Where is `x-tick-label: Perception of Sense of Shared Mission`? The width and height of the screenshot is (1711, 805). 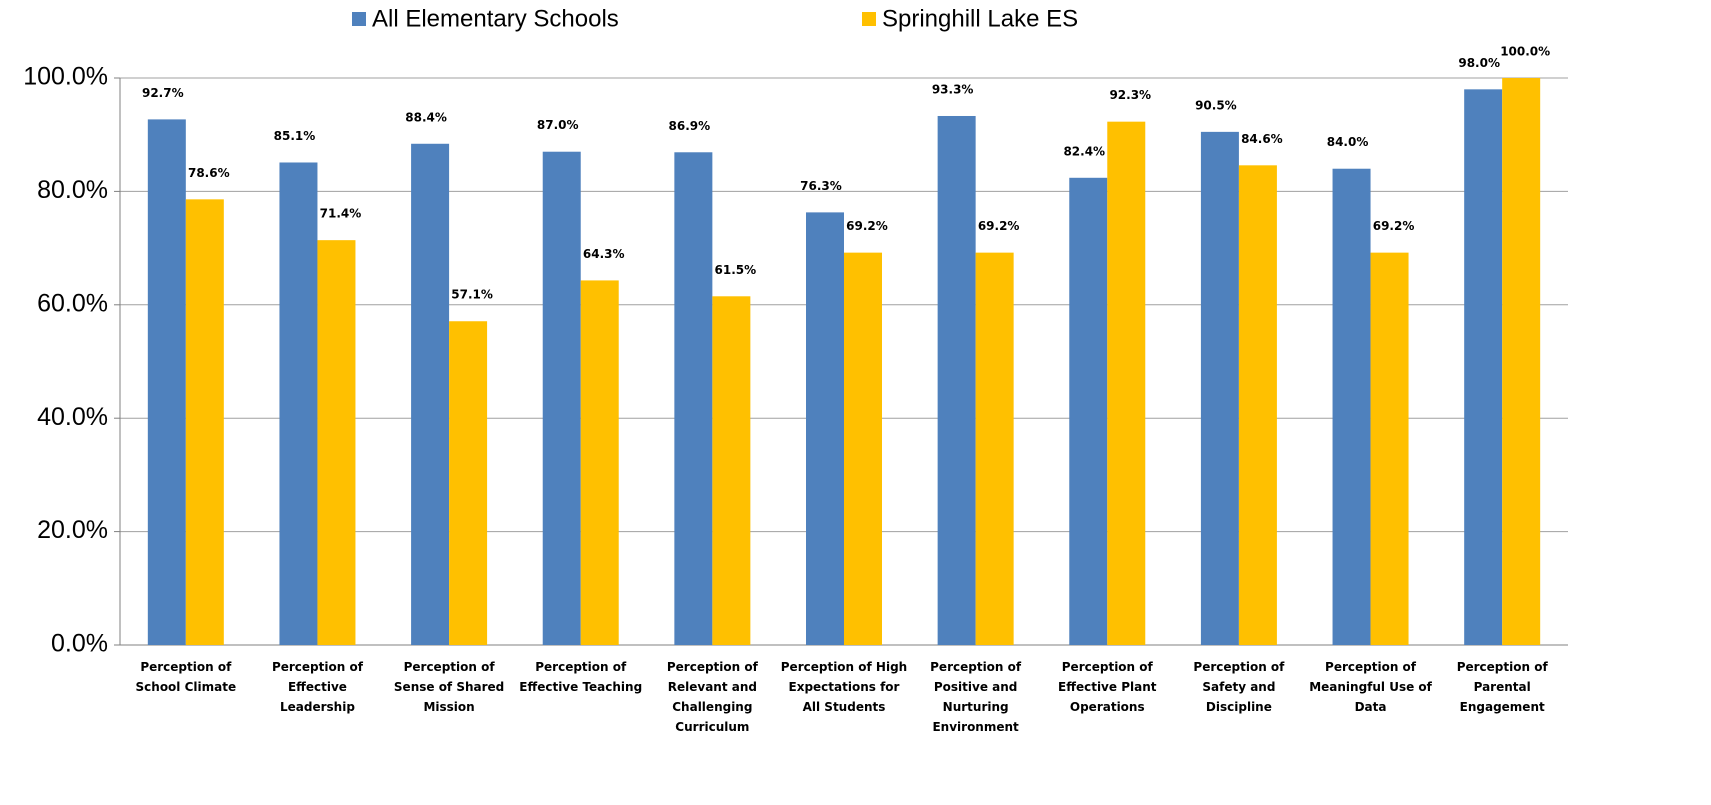 x-tick-label: Perception of Sense of Shared Mission is located at coordinates (449, 687).